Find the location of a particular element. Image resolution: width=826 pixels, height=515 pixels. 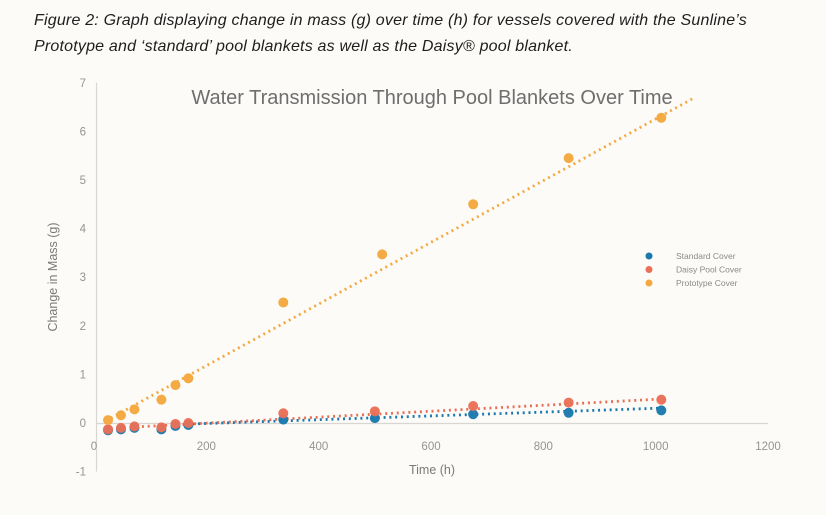

y-tick-label: 1 is located at coordinates (83, 375).